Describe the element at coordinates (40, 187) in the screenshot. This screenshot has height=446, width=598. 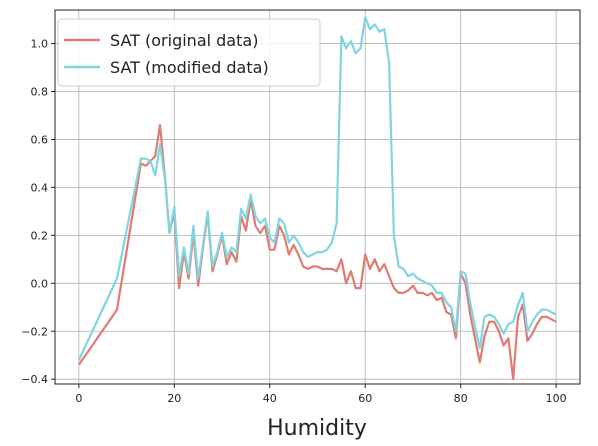
I see `y-tick-label: 0.4` at that location.